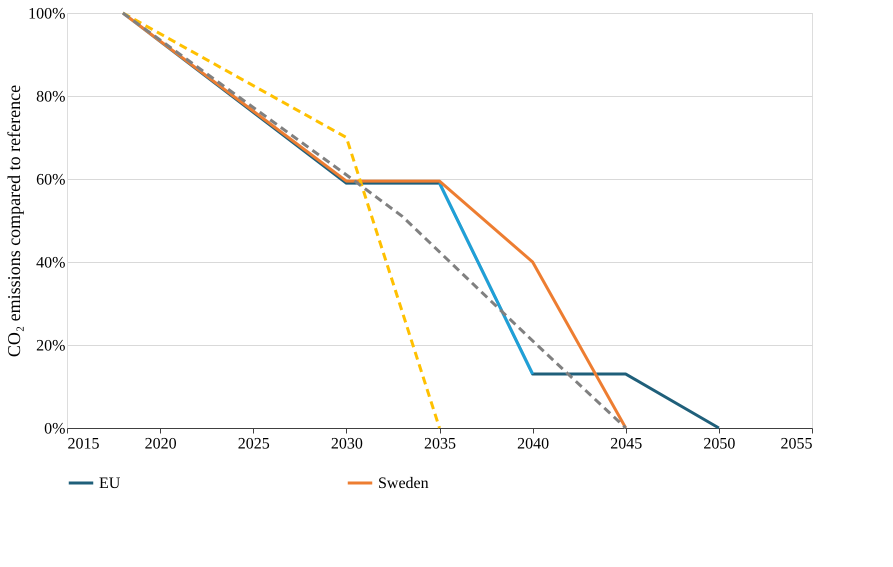  I want to click on legend-label: Sweden, so click(403, 483).